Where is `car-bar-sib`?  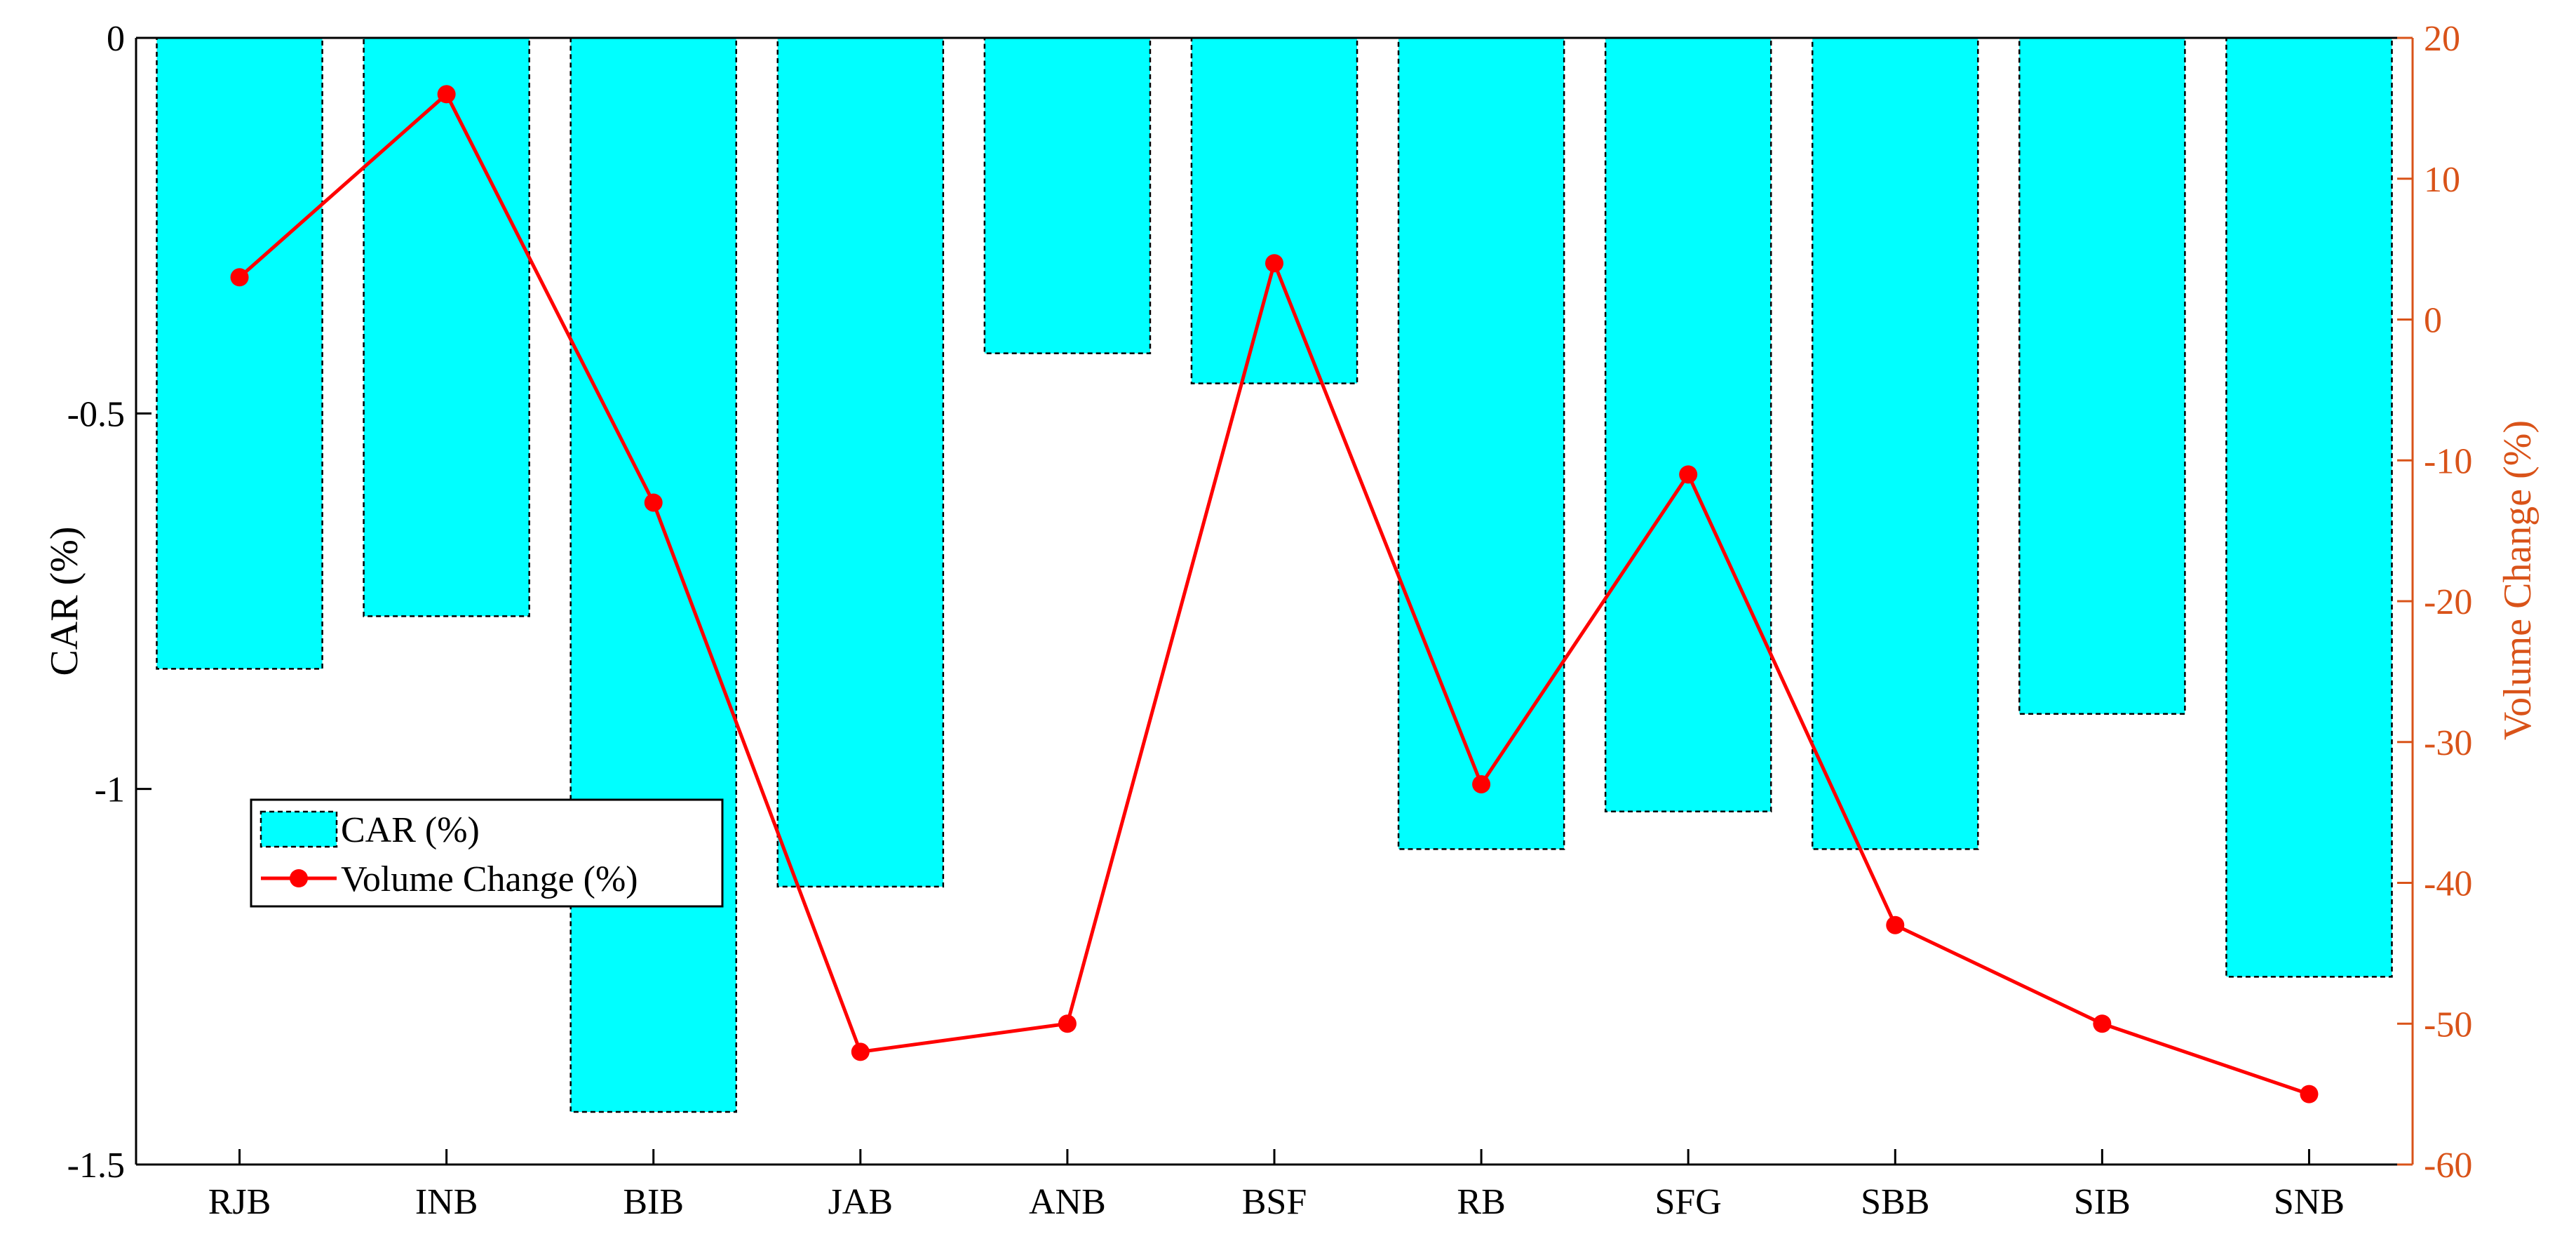 car-bar-sib is located at coordinates (2102, 375).